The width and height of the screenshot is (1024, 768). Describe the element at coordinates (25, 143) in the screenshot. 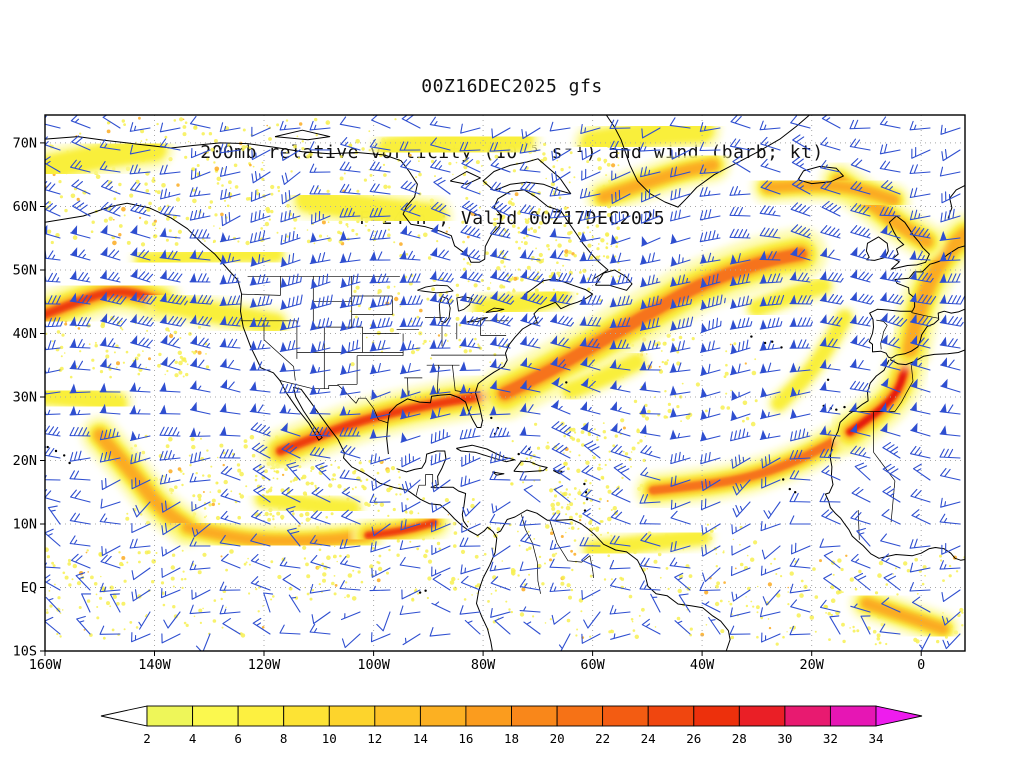

I see `lat-tick-label: 70N` at that location.